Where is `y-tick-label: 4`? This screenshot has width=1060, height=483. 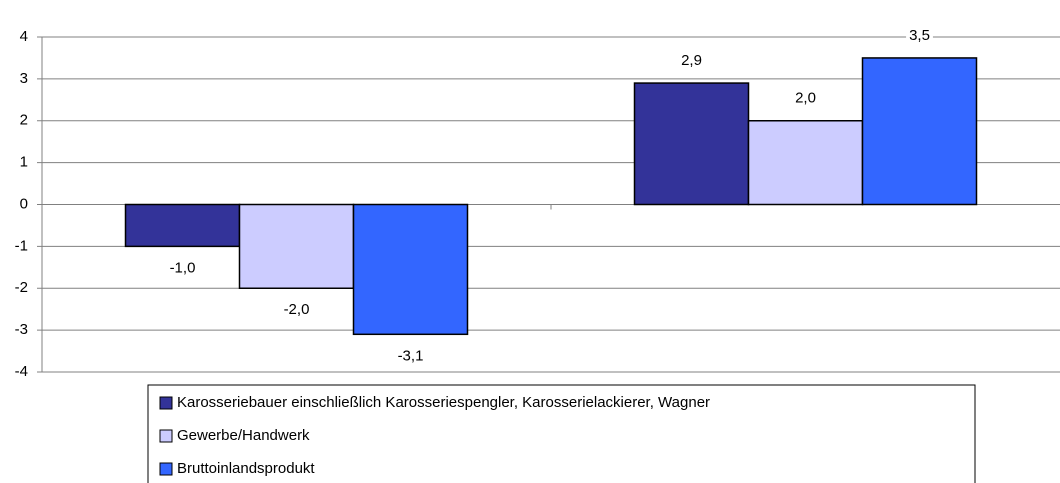 y-tick-label: 4 is located at coordinates (24, 36).